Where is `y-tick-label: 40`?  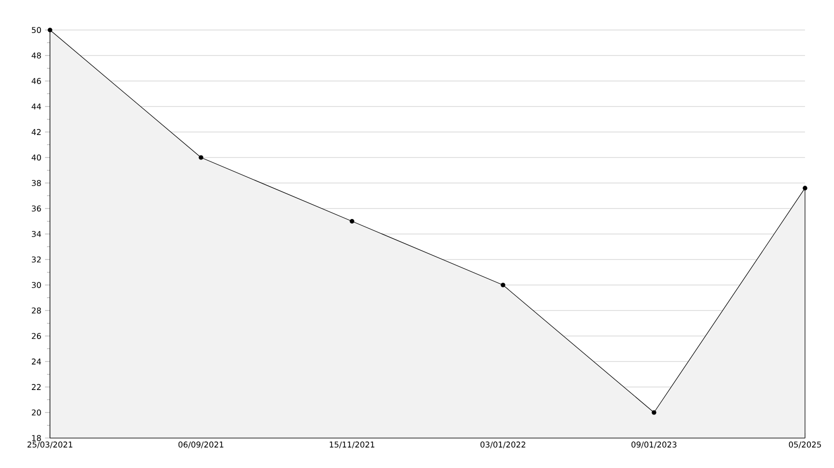
y-tick-label: 40 is located at coordinates (36, 157).